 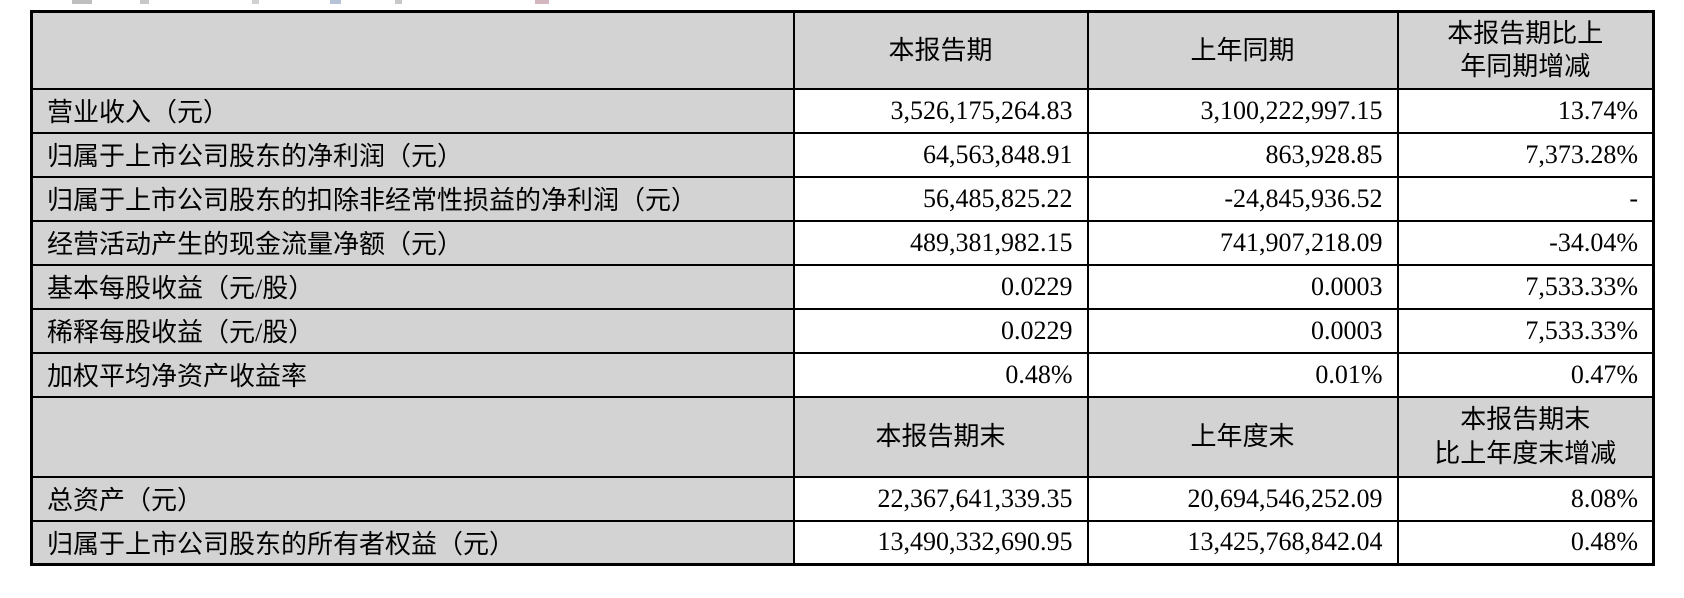 What do you see at coordinates (1525, 50) in the screenshot?
I see `header-period-change: 本报告期比上 年同期增减` at bounding box center [1525, 50].